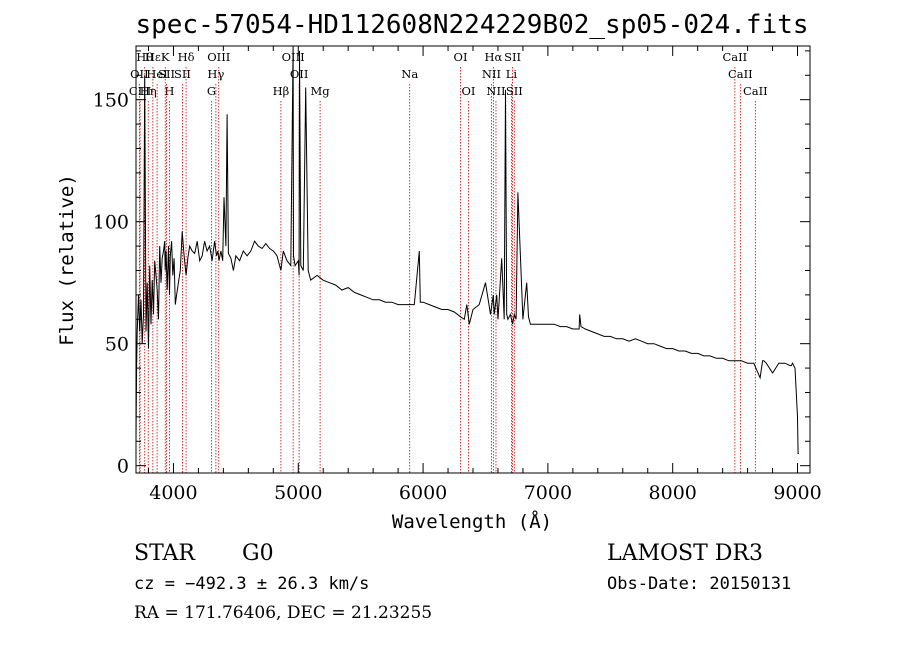  What do you see at coordinates (173, 493) in the screenshot?
I see `x-tick-label: 4000` at bounding box center [173, 493].